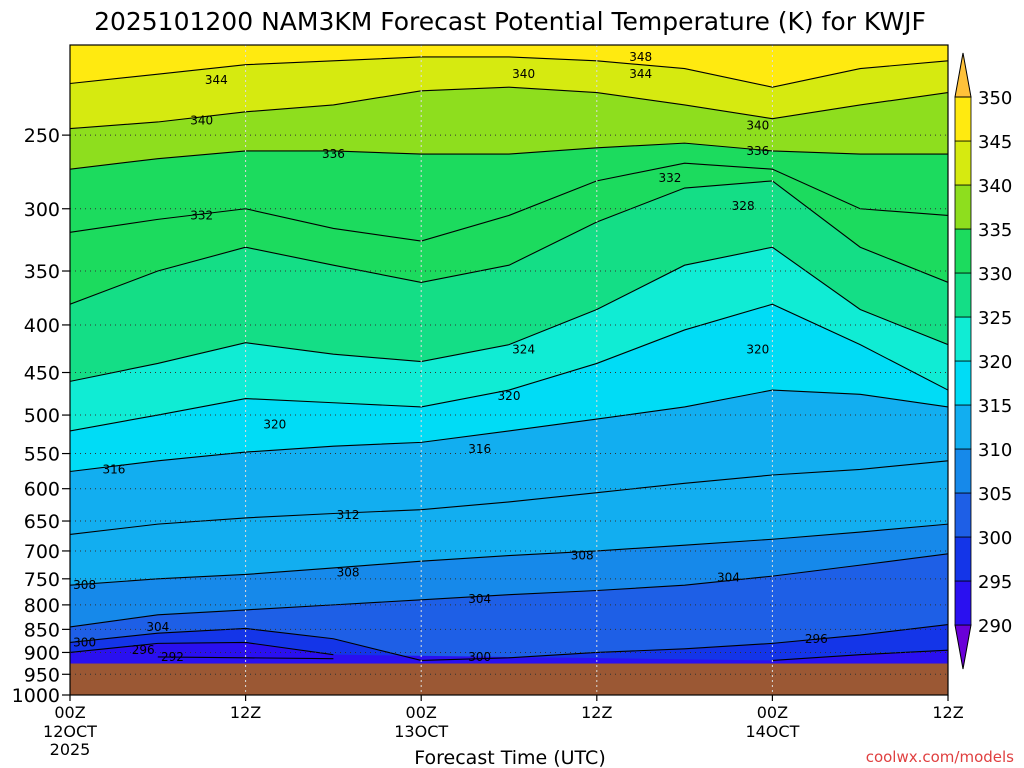 Image resolution: width=1024 pixels, height=768 pixels. I want to click on colorbar: 290 295 300 305 310 315 320 325 330 335 340 345 350, so click(983, 361).